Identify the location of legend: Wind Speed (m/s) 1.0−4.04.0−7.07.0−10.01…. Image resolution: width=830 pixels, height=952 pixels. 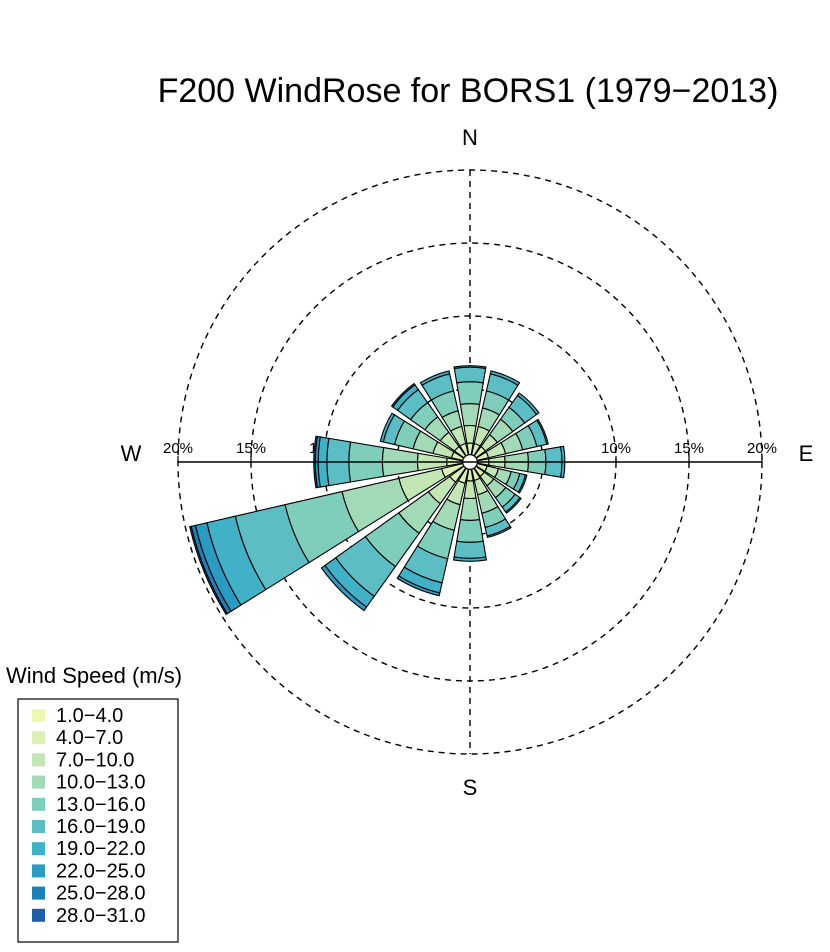
(94, 803).